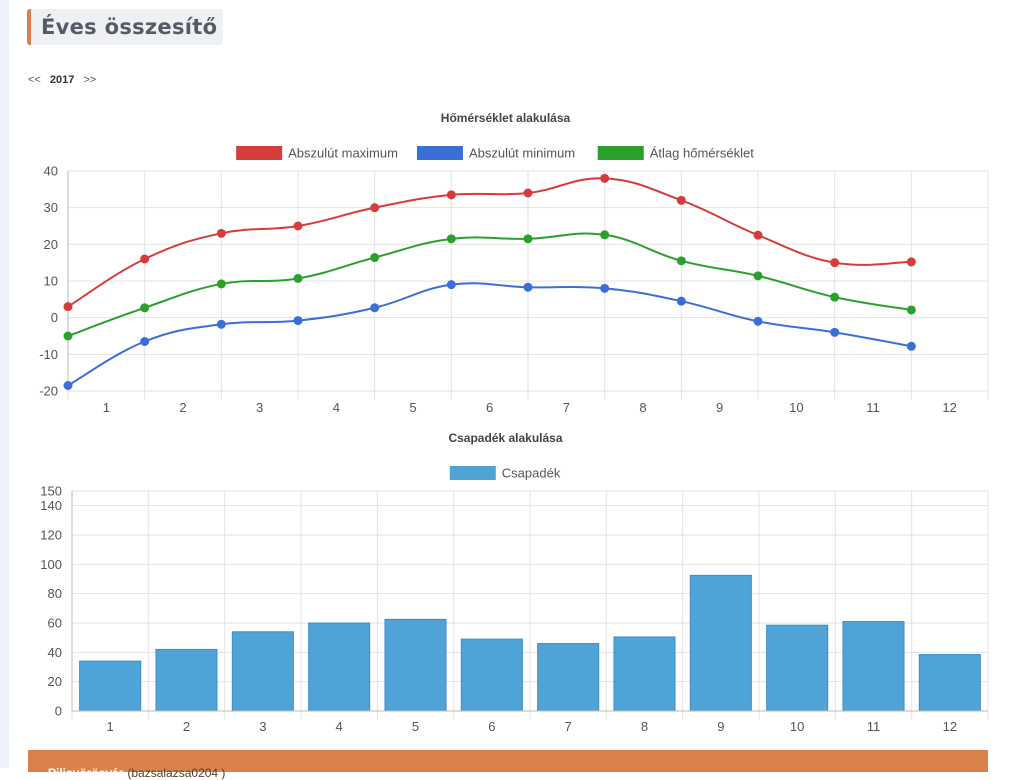 The image size is (1011, 780). I want to click on page-title: Éves összesítő, so click(129, 27).